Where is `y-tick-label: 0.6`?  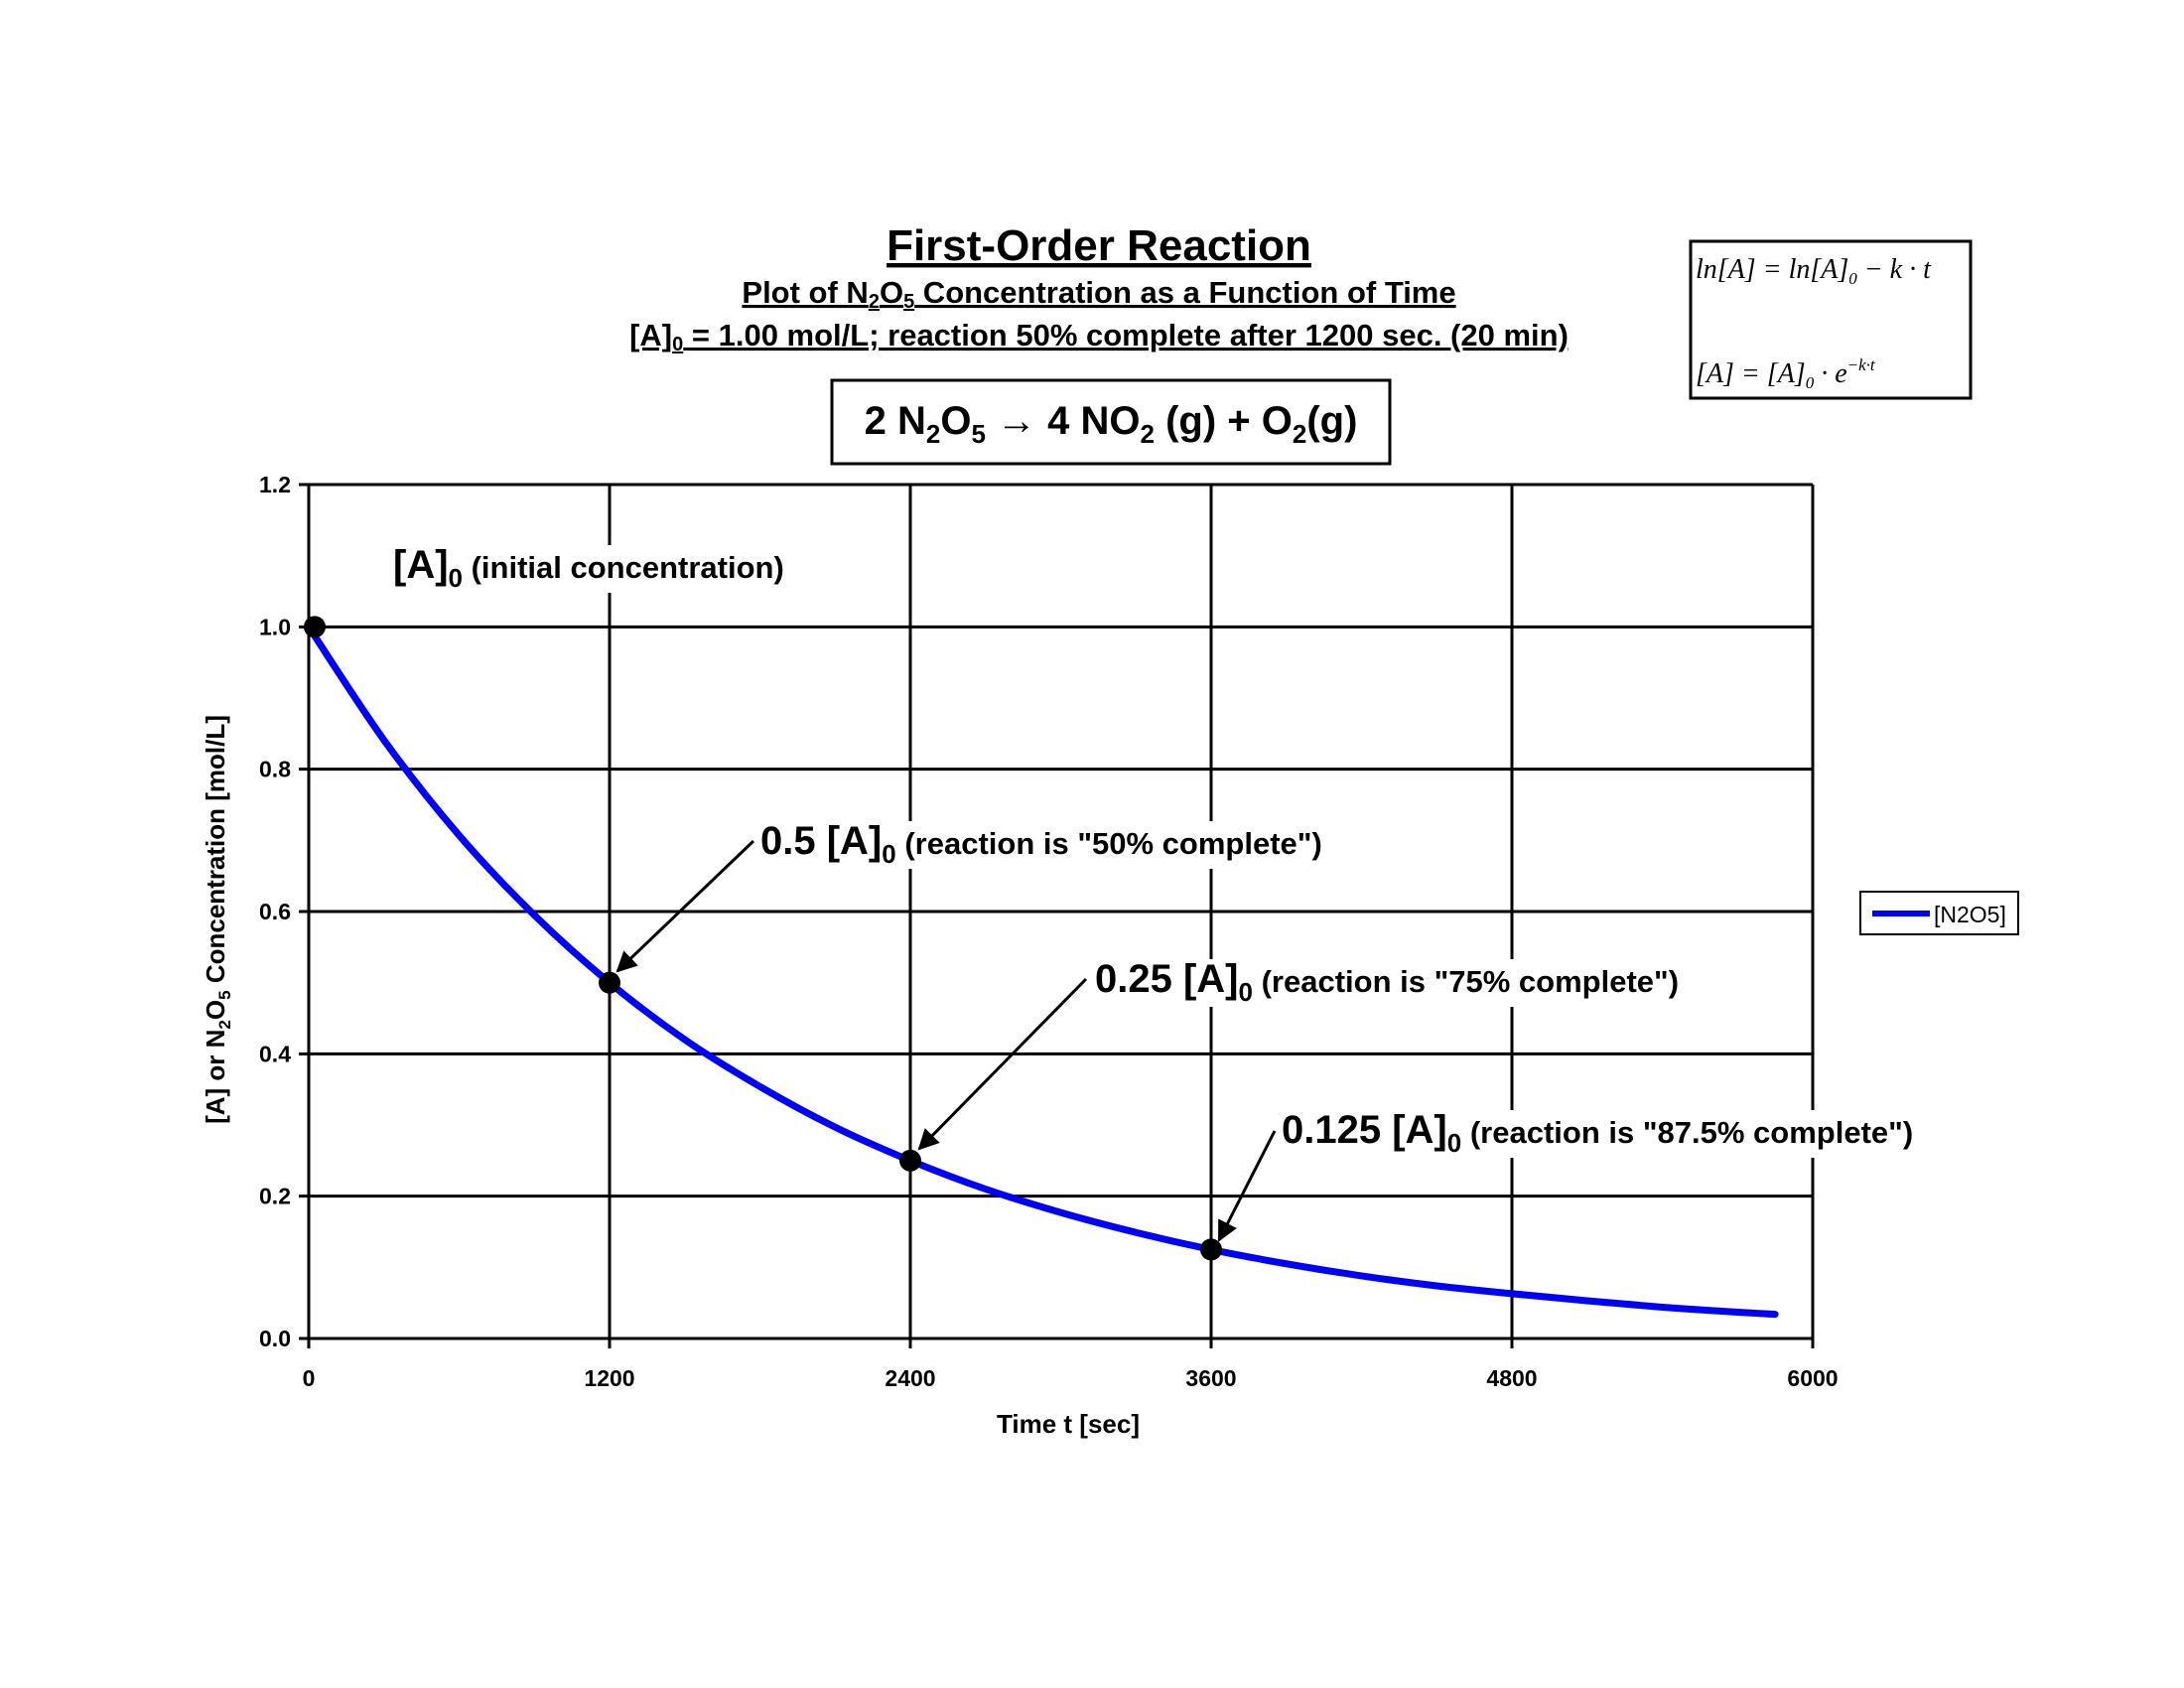
y-tick-label: 0.6 is located at coordinates (275, 911).